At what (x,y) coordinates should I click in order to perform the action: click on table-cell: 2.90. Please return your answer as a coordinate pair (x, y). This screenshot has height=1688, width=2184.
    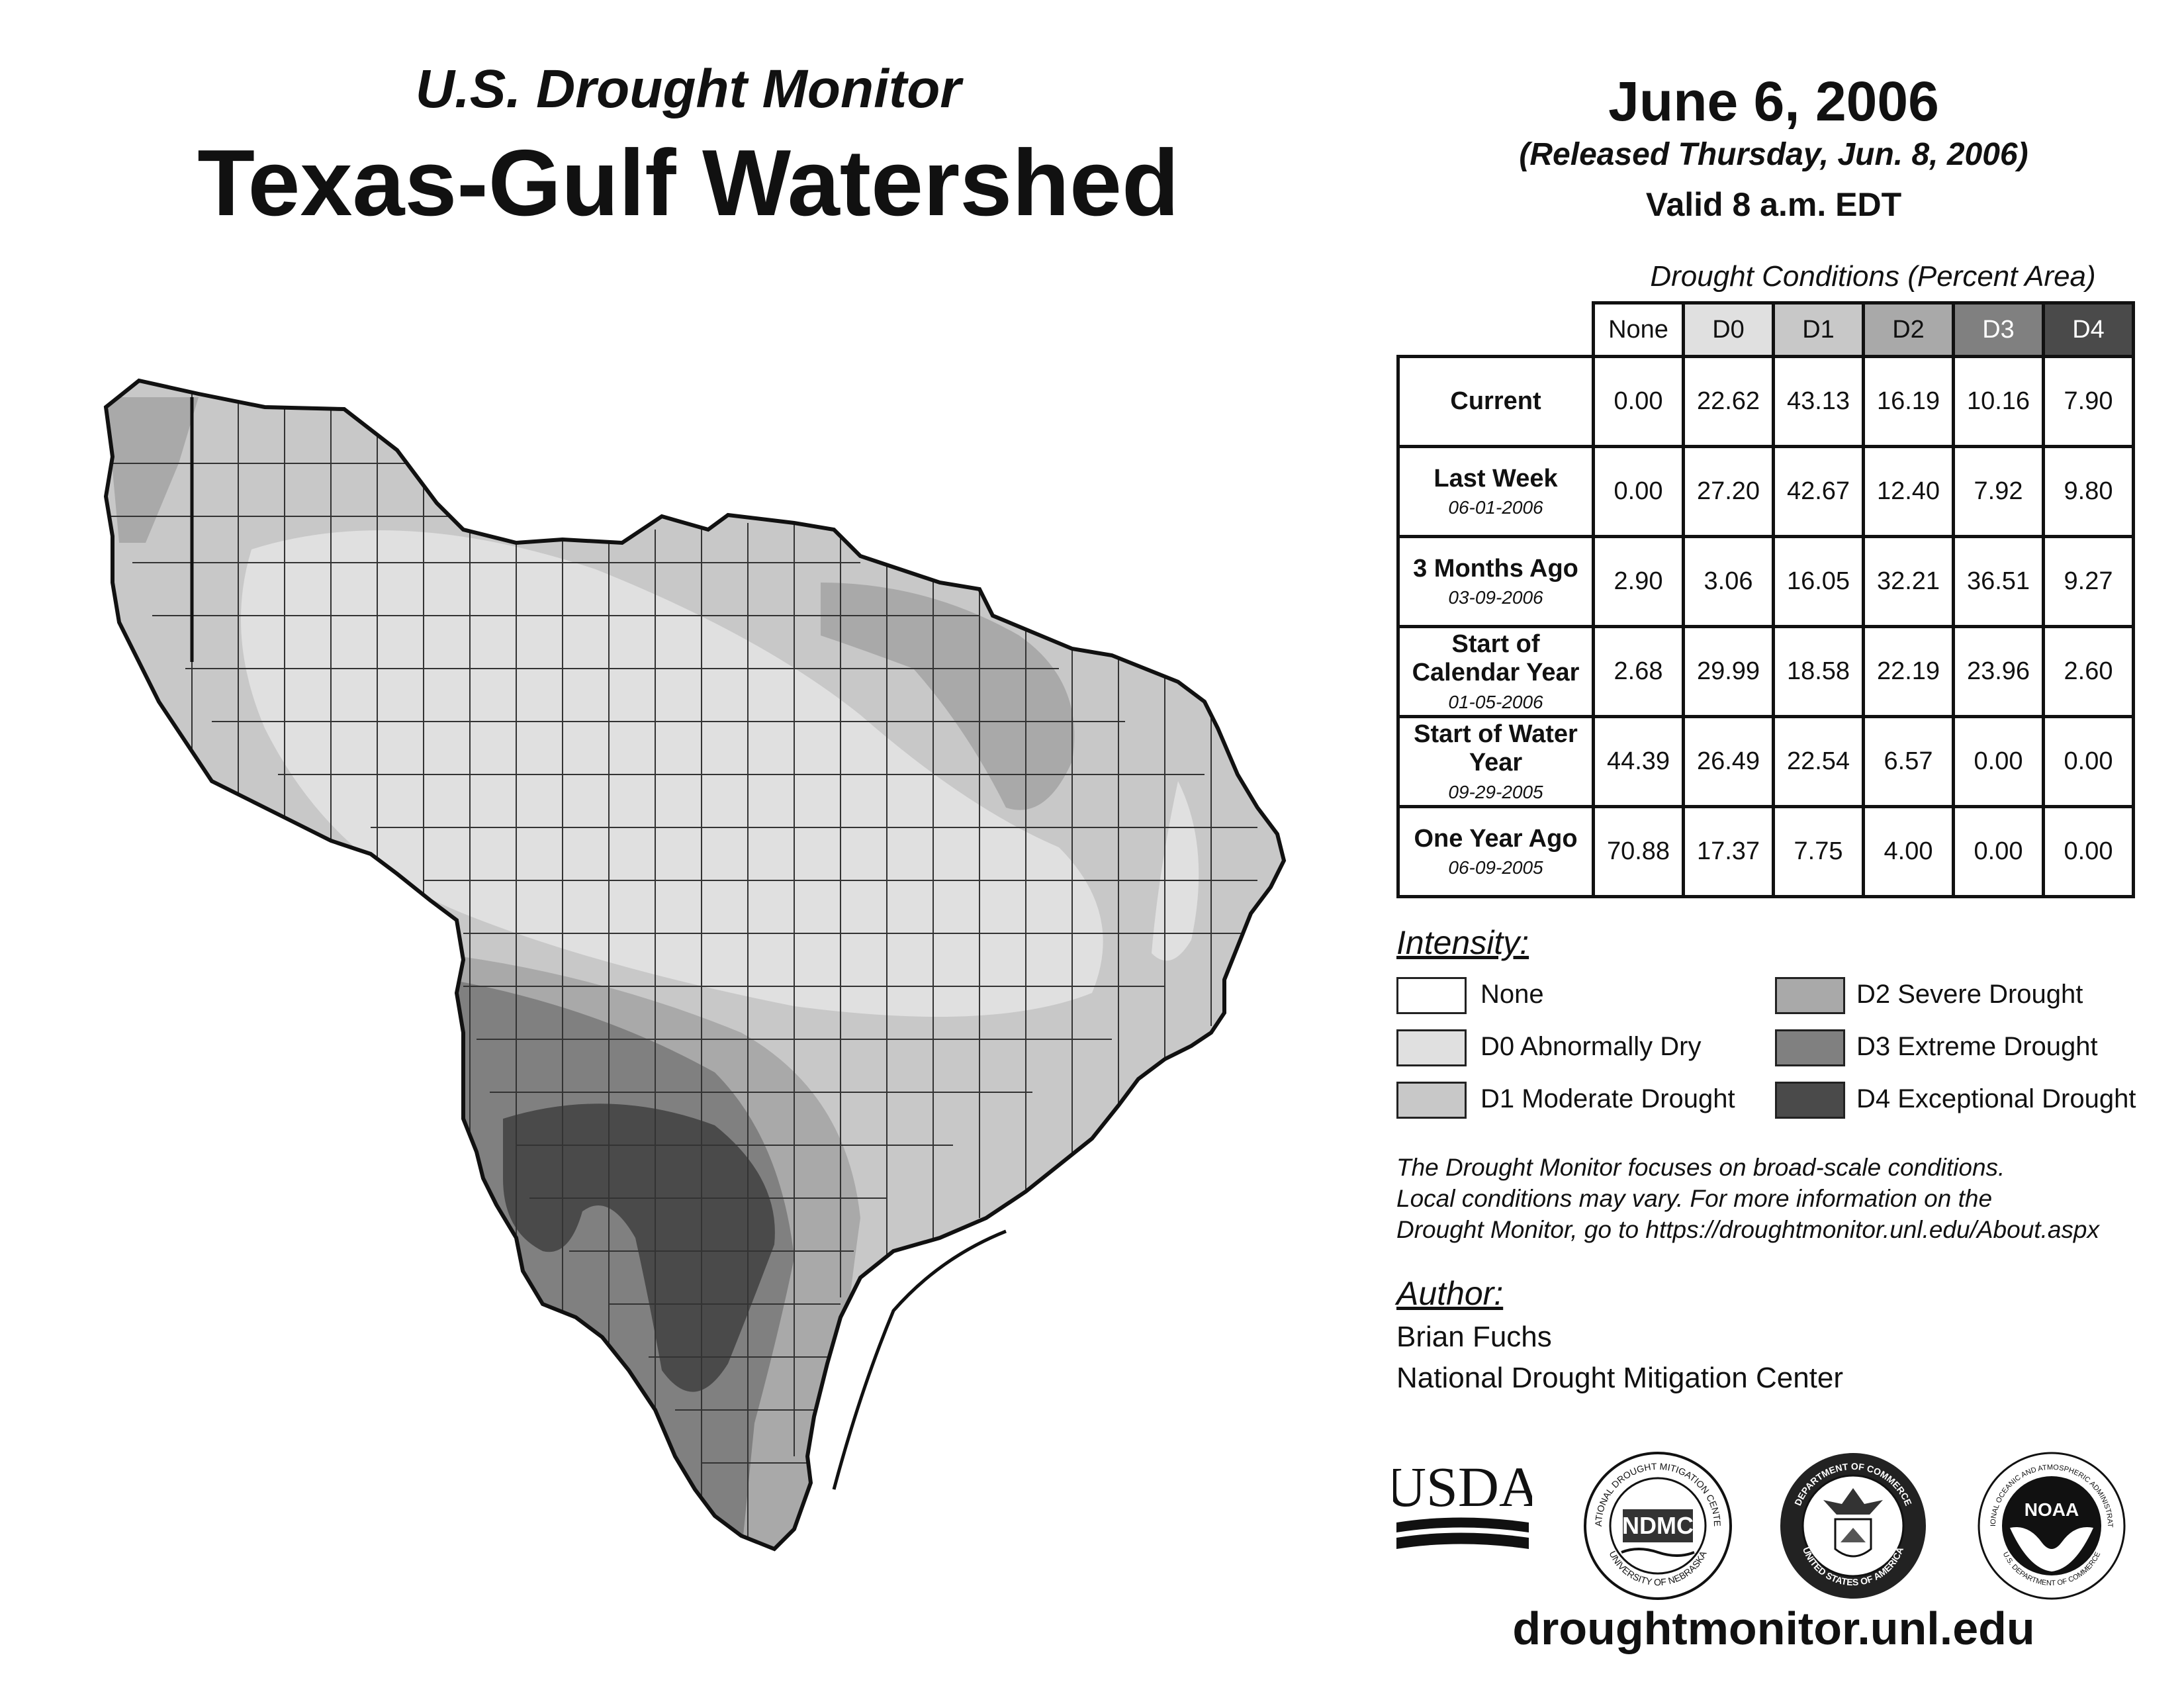
    Looking at the image, I should click on (1638, 581).